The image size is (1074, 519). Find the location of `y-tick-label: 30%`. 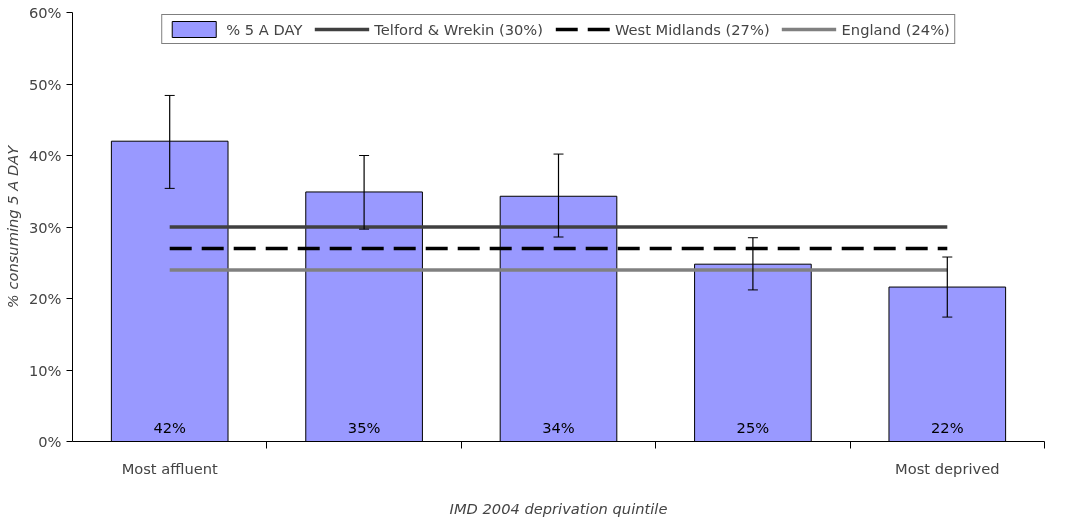

y-tick-label: 30% is located at coordinates (45, 227).